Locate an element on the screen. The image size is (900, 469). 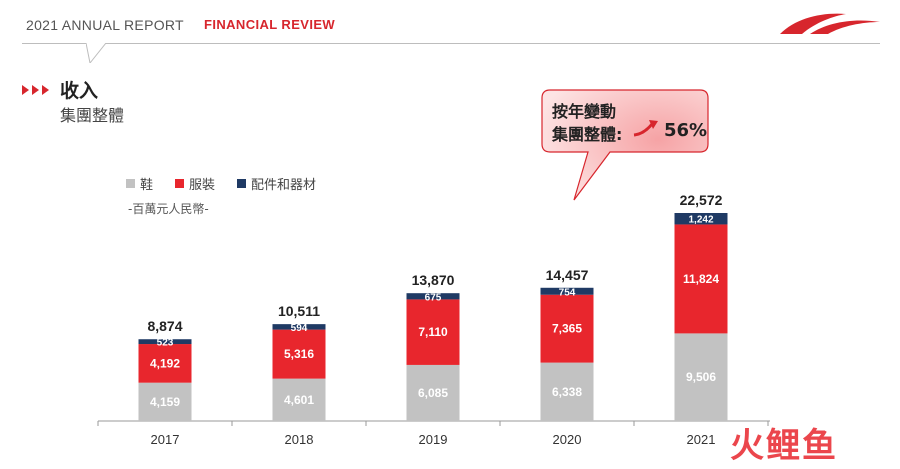
legend-label-footwear: 鞋 is located at coordinates (147, 185).